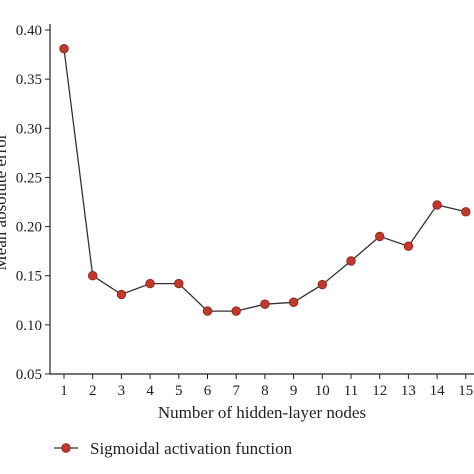 The height and width of the screenshot is (474, 474). Describe the element at coordinates (122, 391) in the screenshot. I see `x-tick-label: 3` at that location.